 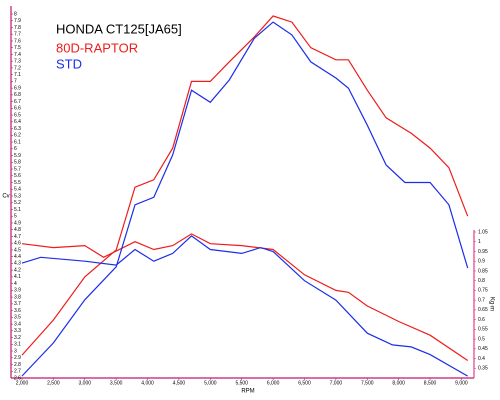 I want to click on y-tick-label: 4.3, so click(x=17, y=264).